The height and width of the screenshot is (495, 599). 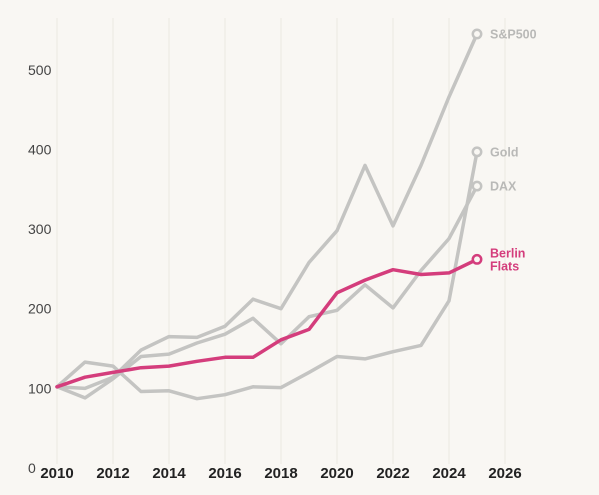 What do you see at coordinates (40, 149) in the screenshot?
I see `y-tick-label: 400` at bounding box center [40, 149].